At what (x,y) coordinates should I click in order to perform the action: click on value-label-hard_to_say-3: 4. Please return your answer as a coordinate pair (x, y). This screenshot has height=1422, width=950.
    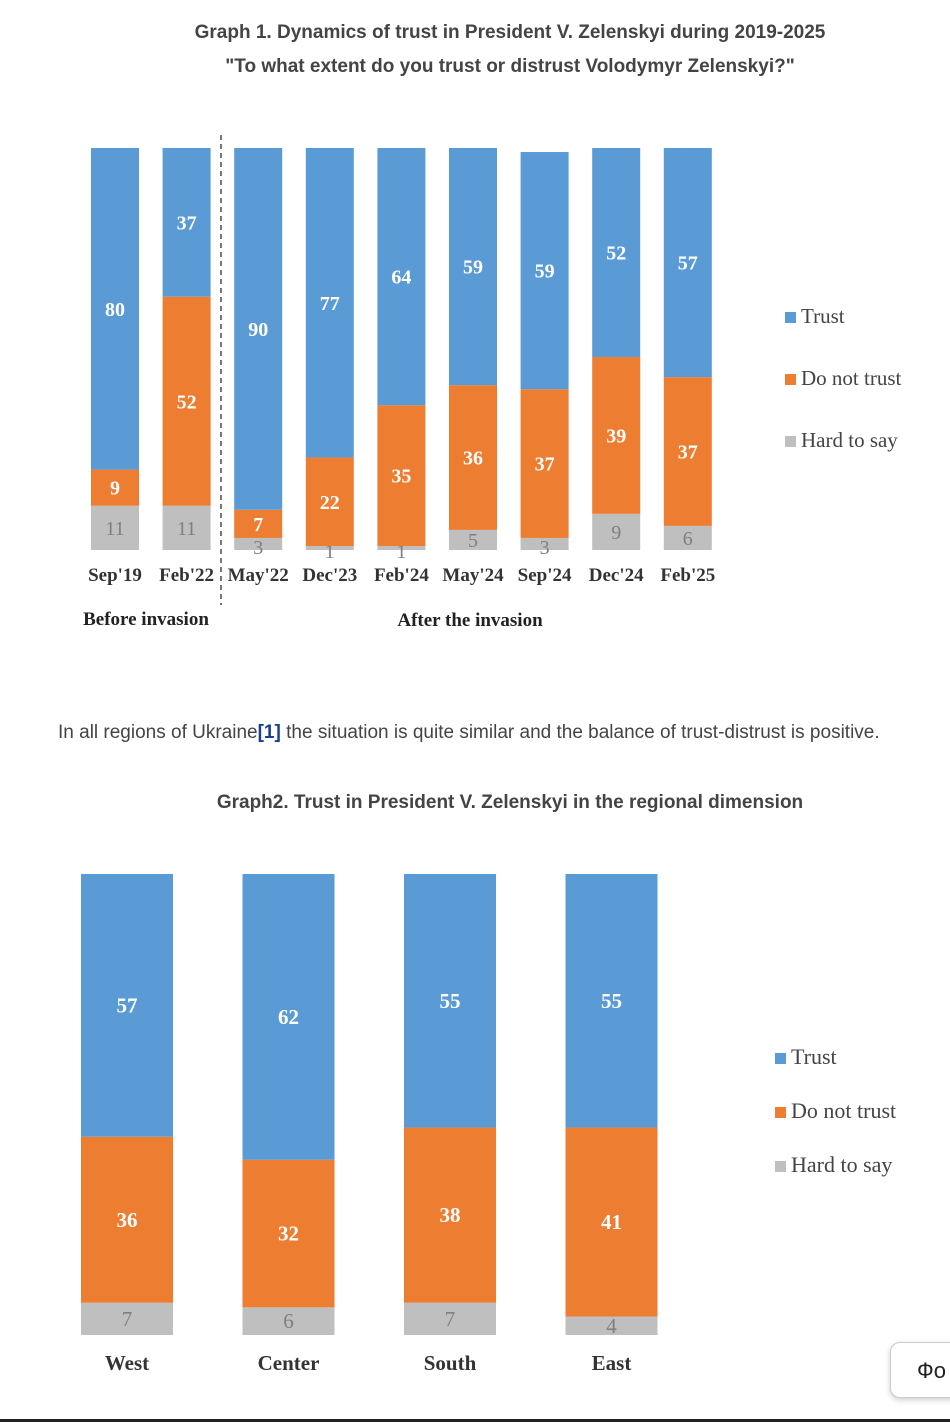
    Looking at the image, I should click on (611, 1326).